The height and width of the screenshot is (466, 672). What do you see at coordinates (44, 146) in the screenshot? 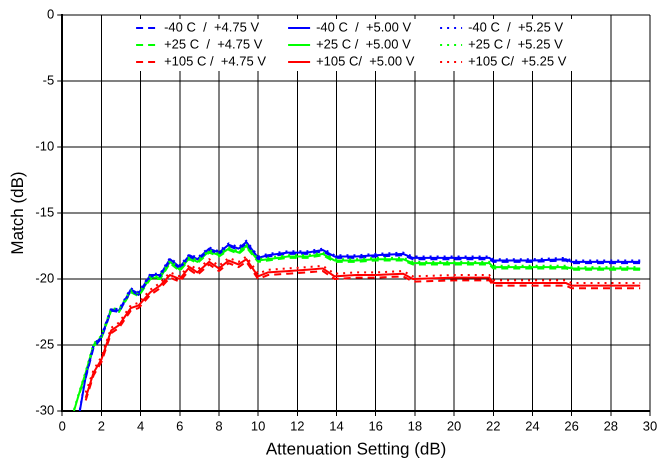
I see `y-tick-label: -10` at bounding box center [44, 146].